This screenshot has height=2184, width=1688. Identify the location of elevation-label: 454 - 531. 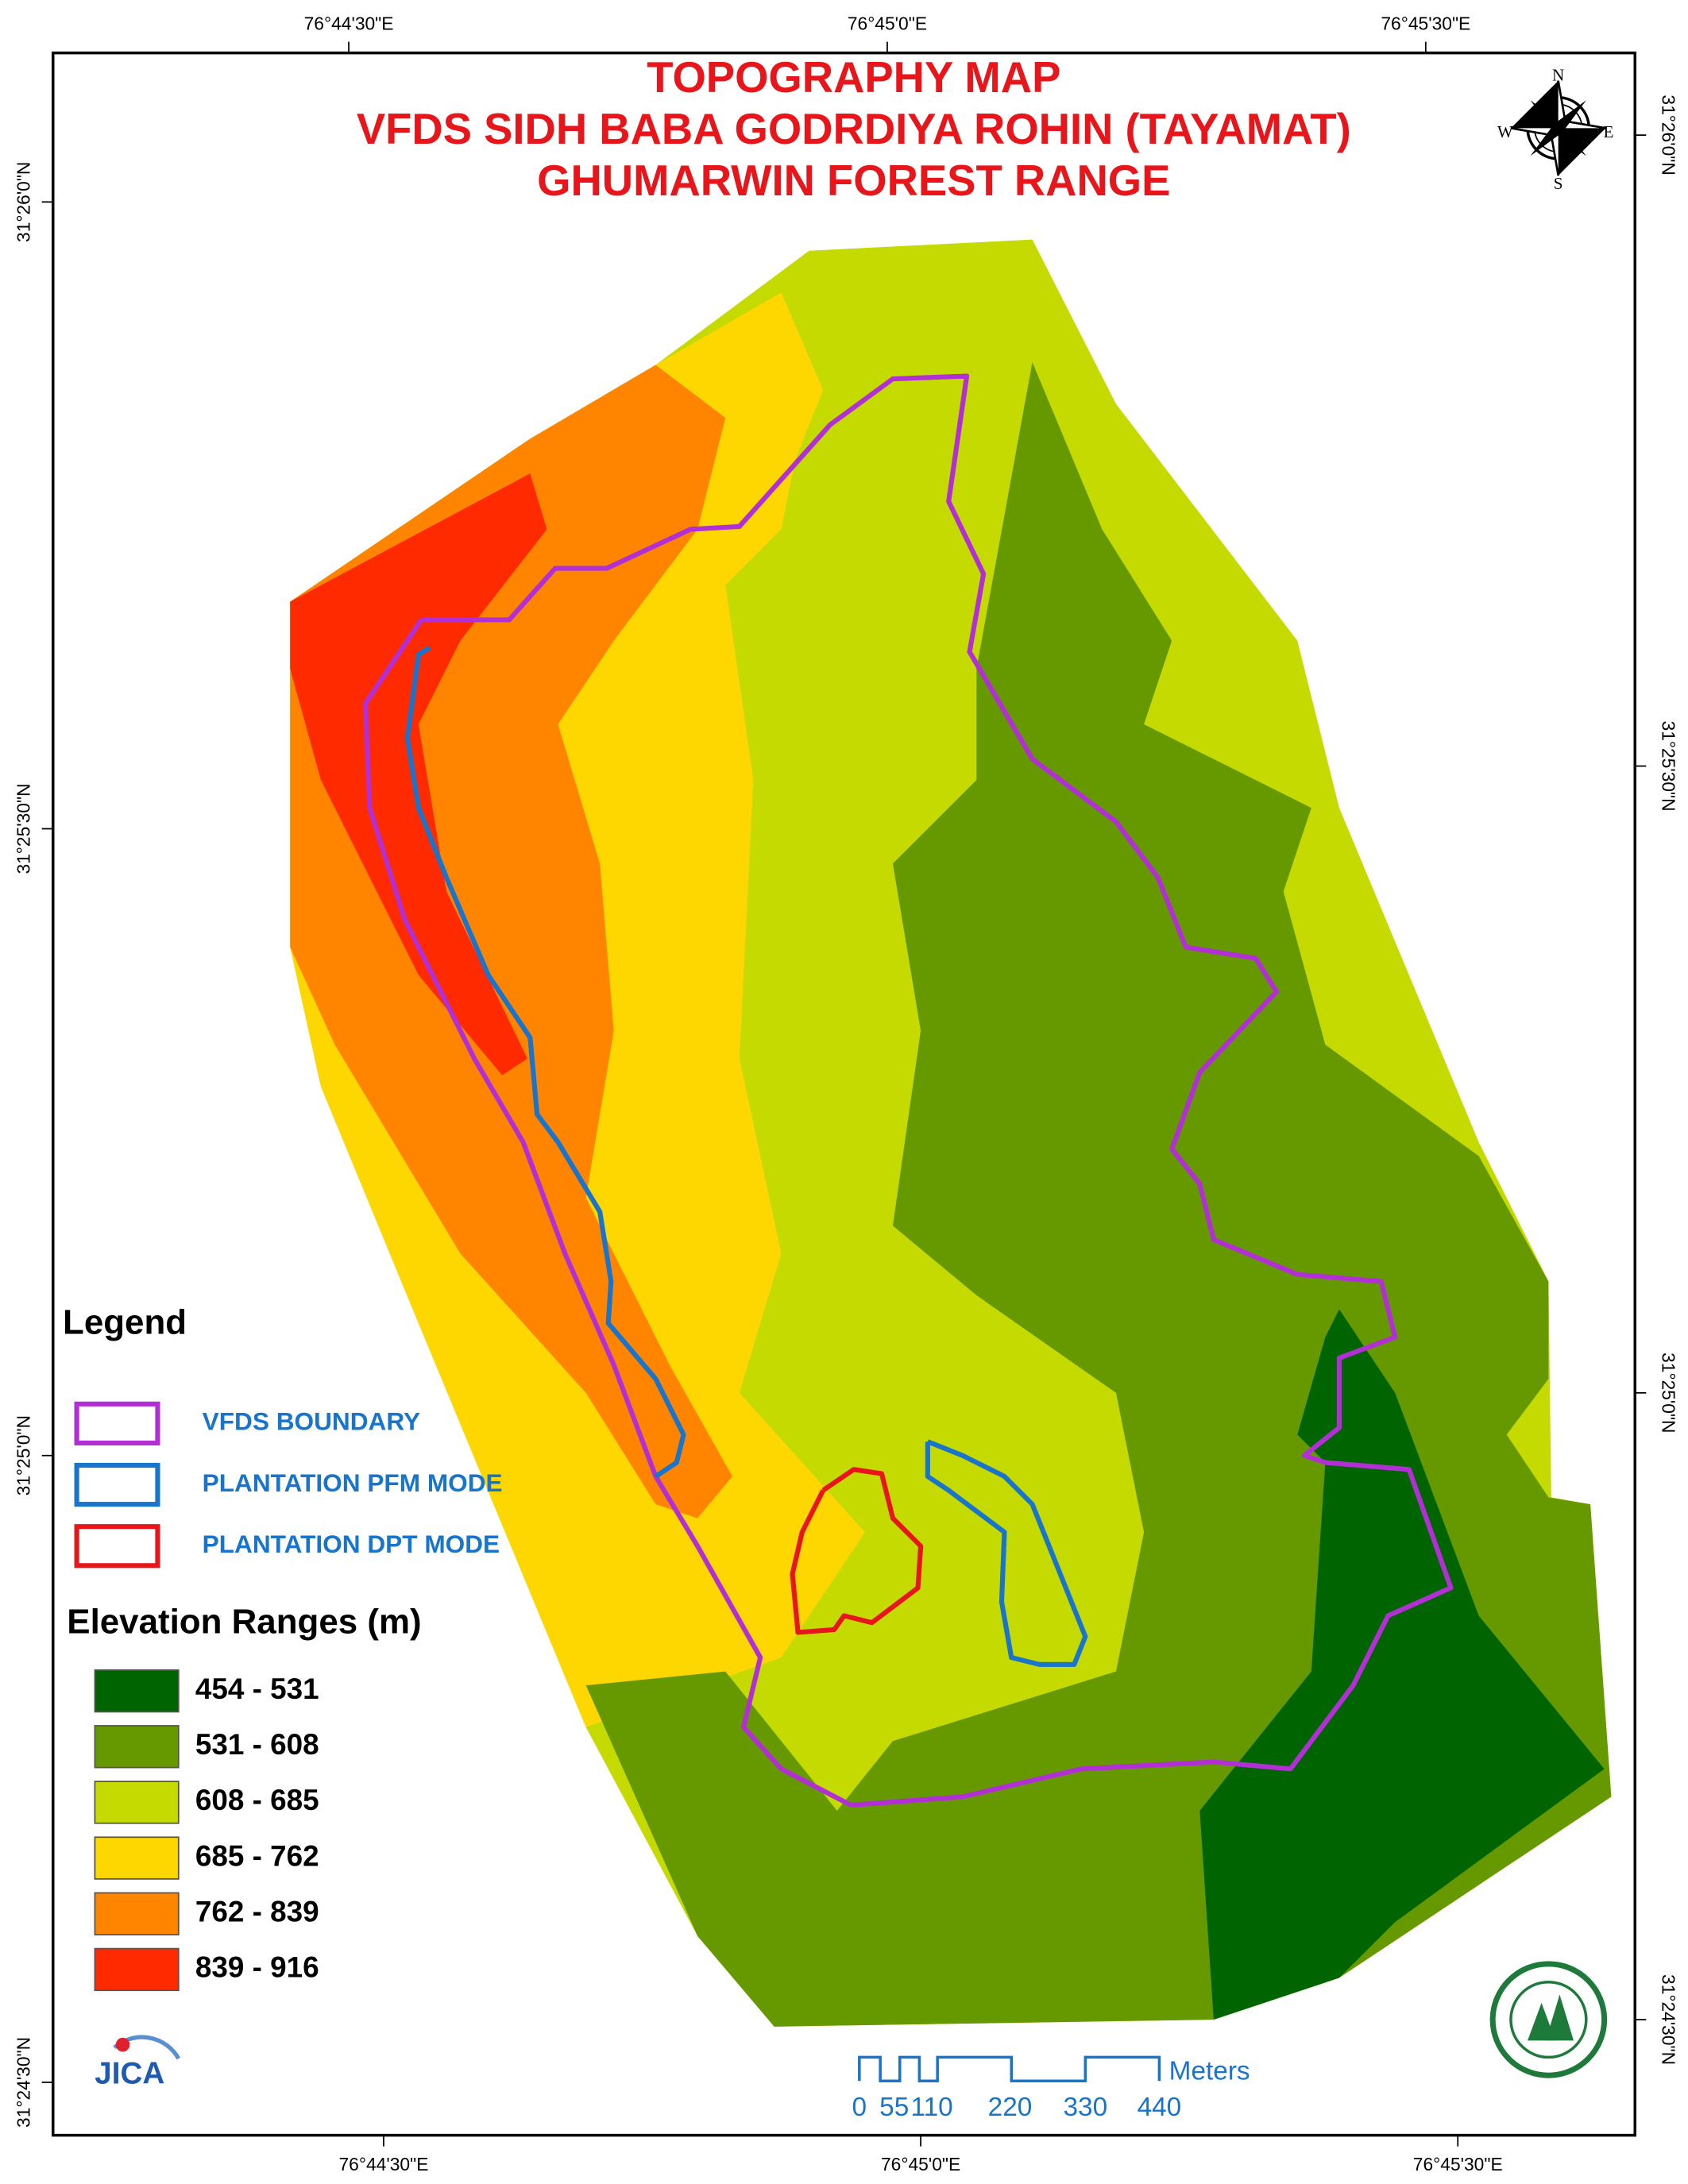
(257, 1689).